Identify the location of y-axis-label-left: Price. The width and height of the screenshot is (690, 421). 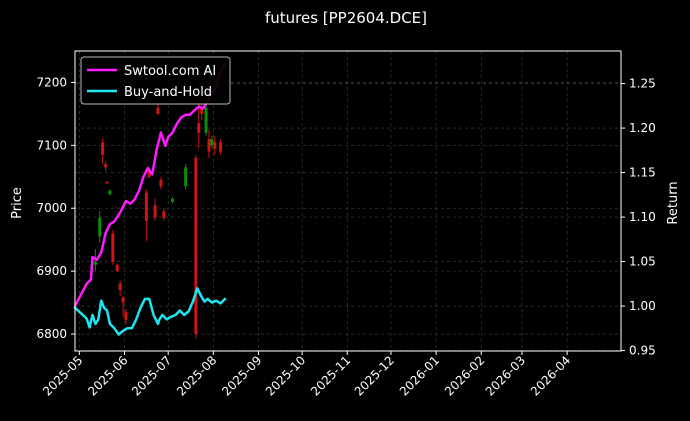
(17, 203).